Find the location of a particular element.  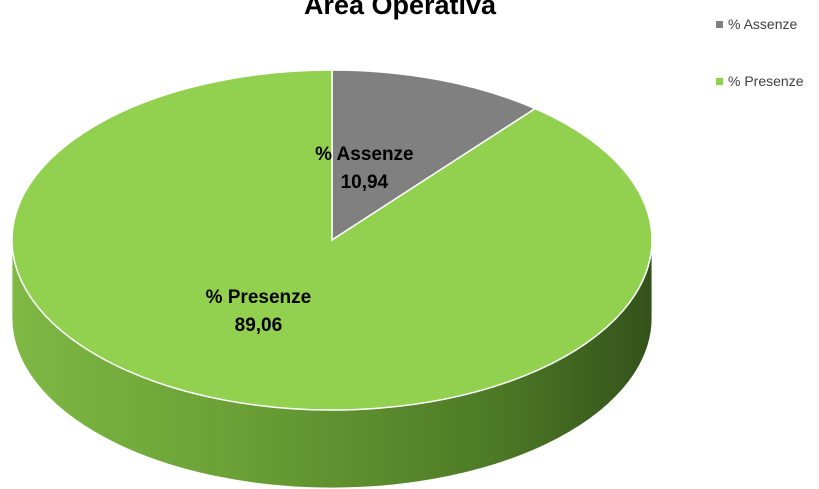

chart-title: Area Operativa is located at coordinates (400, 10).